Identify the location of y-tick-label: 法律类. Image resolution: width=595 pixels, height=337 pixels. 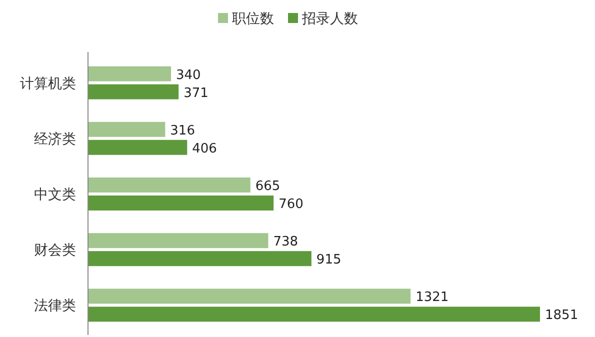
(55, 306).